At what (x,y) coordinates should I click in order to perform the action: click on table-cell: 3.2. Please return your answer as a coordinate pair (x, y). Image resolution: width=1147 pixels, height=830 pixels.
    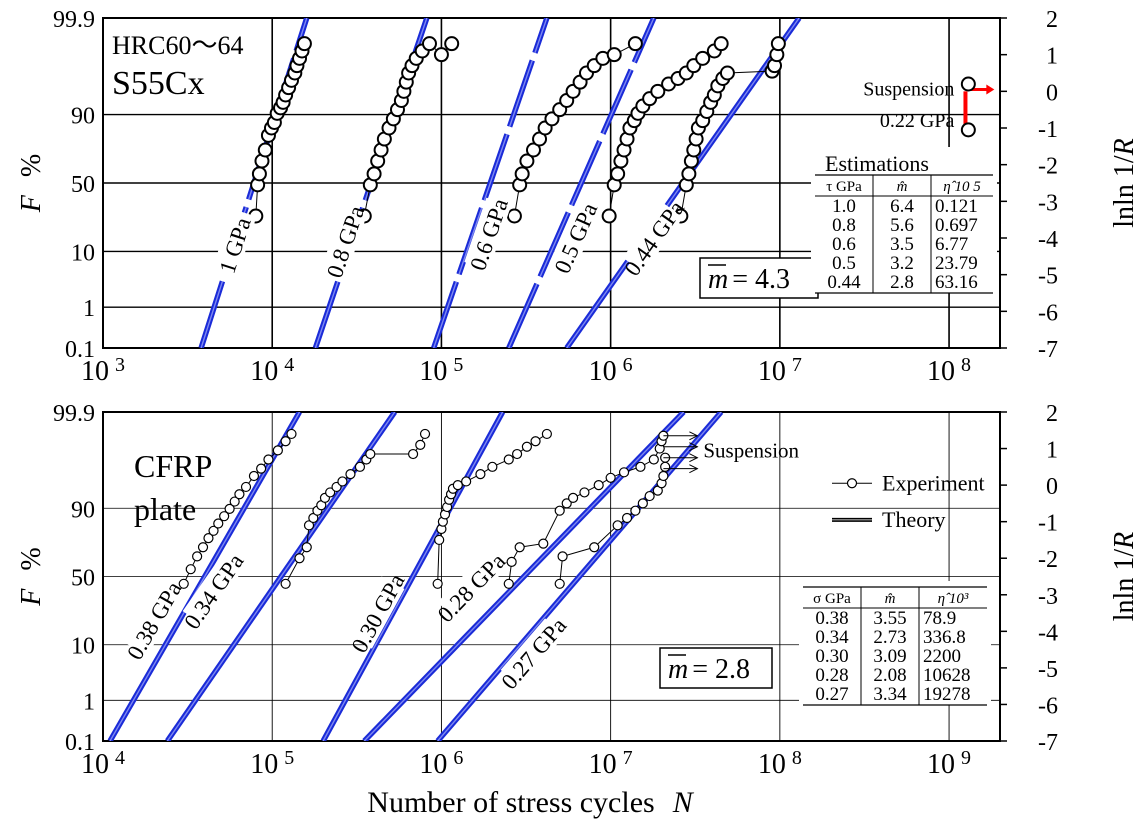
    Looking at the image, I should click on (902, 263).